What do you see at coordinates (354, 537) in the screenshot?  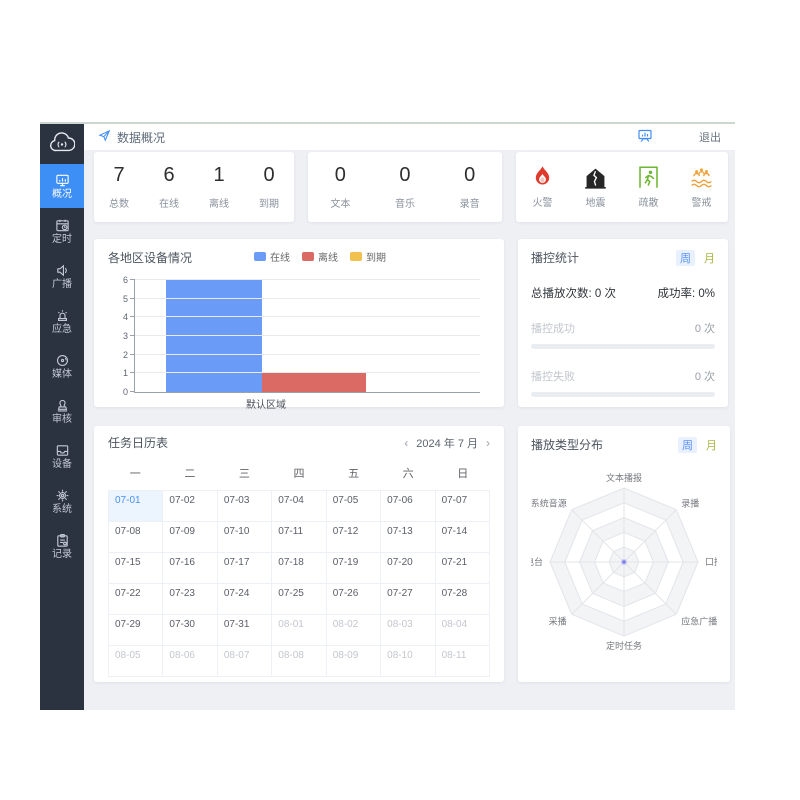 I see `calendar-day-07-12: 07-12` at bounding box center [354, 537].